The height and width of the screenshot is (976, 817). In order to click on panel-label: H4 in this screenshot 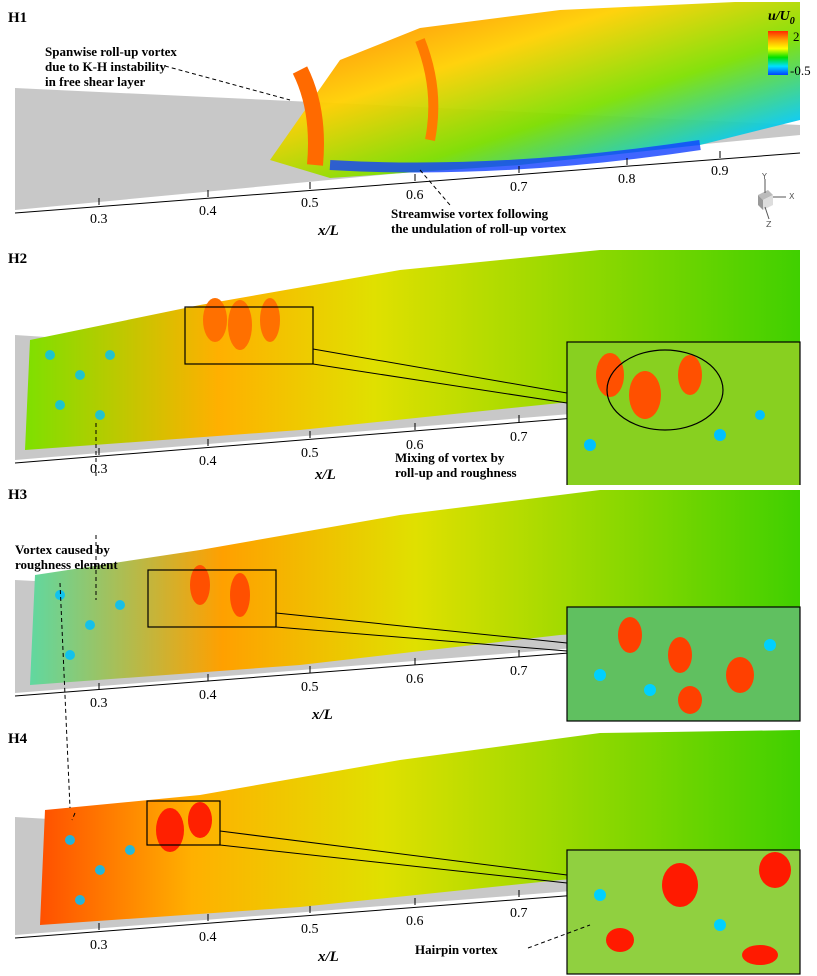, I will do `click(18, 739)`.